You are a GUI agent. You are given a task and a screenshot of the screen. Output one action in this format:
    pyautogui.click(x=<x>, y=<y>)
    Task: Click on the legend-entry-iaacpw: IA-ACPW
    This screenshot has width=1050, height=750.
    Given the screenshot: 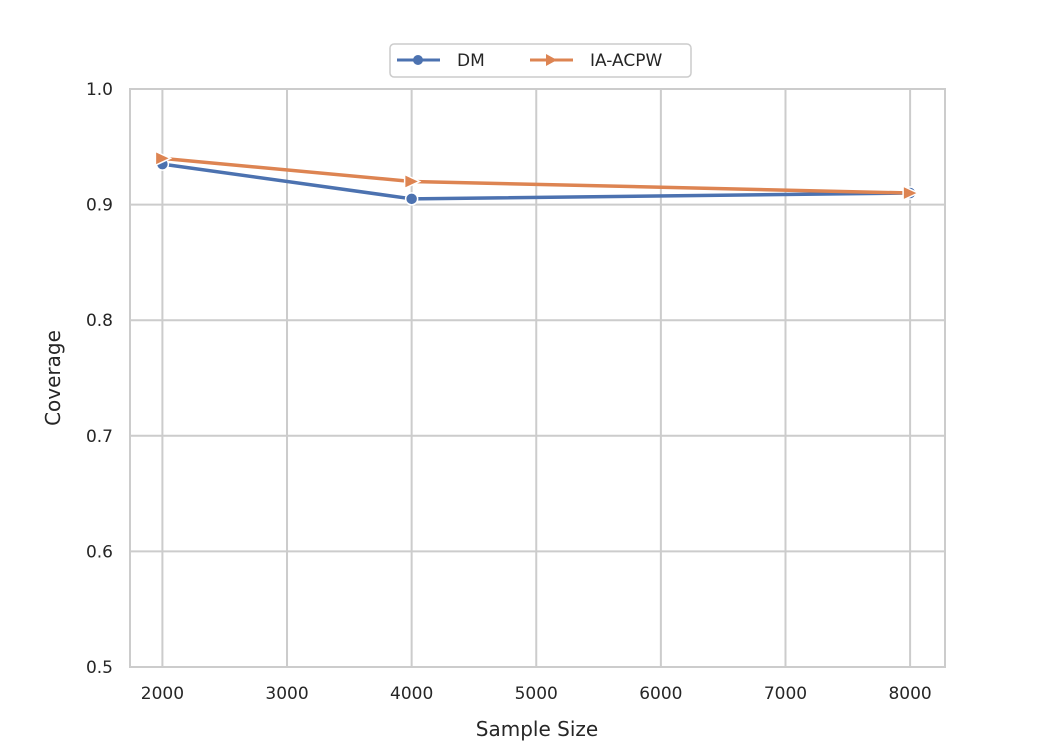 What is the action you would take?
    pyautogui.click(x=596, y=61)
    